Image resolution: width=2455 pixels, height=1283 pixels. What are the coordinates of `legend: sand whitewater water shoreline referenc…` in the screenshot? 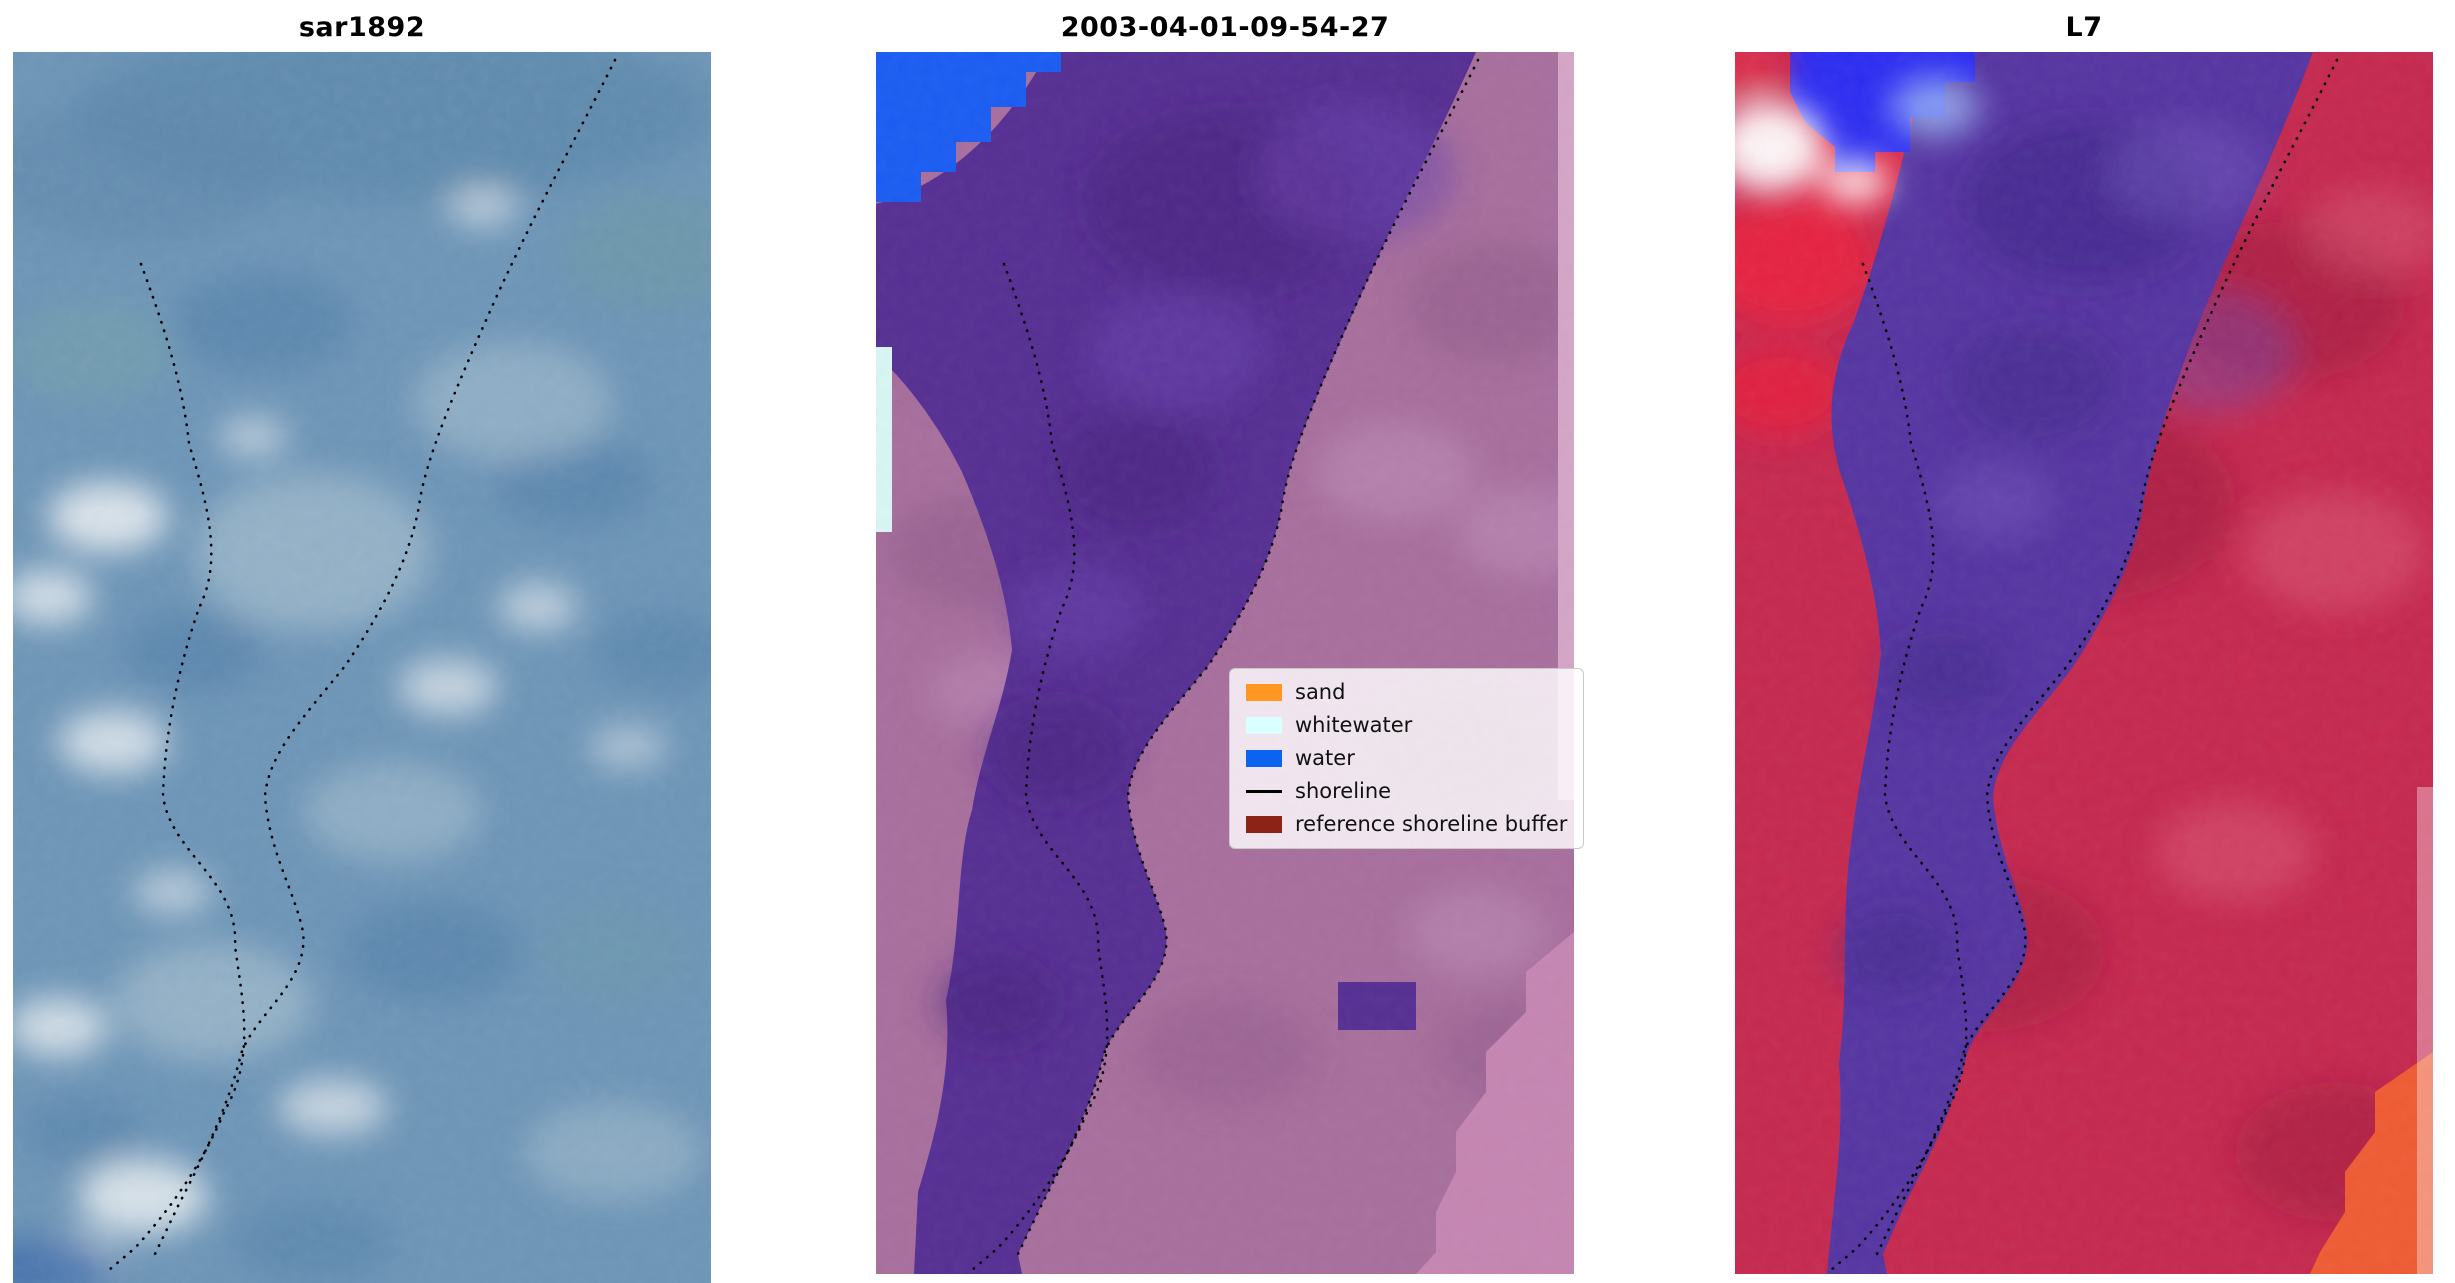 It's located at (1407, 759).